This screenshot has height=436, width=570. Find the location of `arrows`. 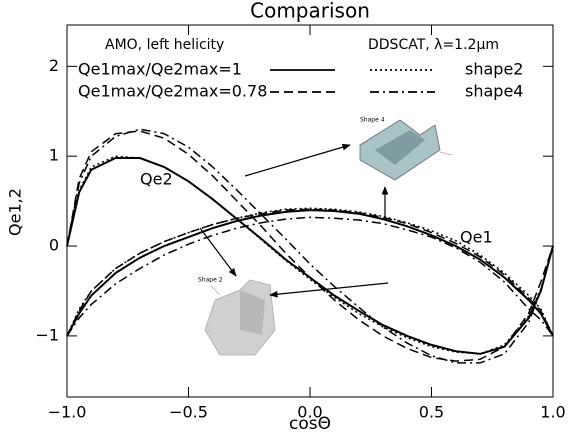

arrows is located at coordinates (294, 220).